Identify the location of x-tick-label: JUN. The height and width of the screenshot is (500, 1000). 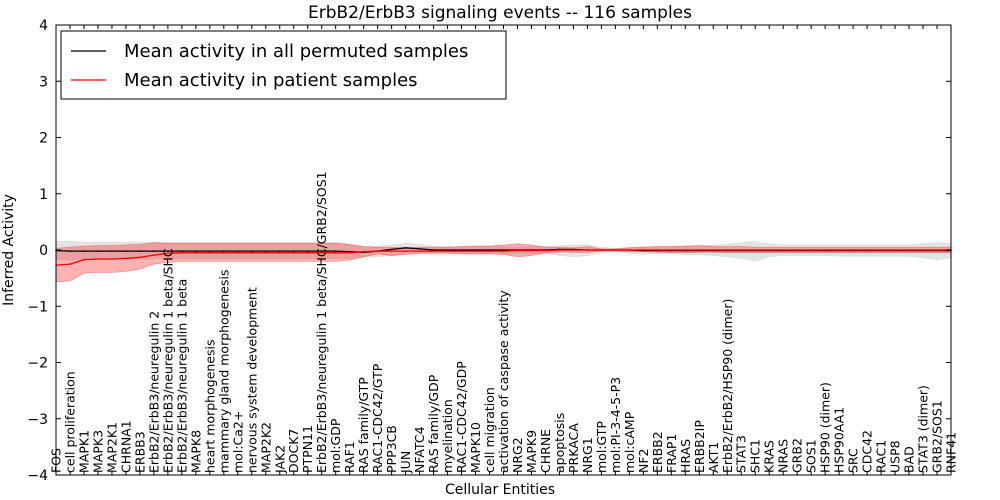
(405, 462).